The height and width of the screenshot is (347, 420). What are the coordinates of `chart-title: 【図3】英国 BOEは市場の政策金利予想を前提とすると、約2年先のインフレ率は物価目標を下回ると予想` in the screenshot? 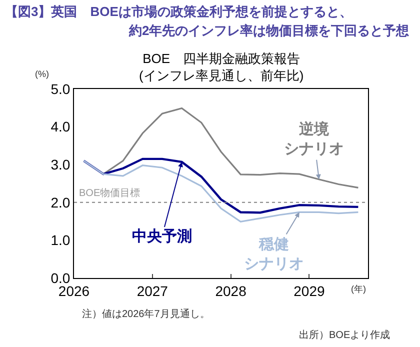 It's located at (207, 21).